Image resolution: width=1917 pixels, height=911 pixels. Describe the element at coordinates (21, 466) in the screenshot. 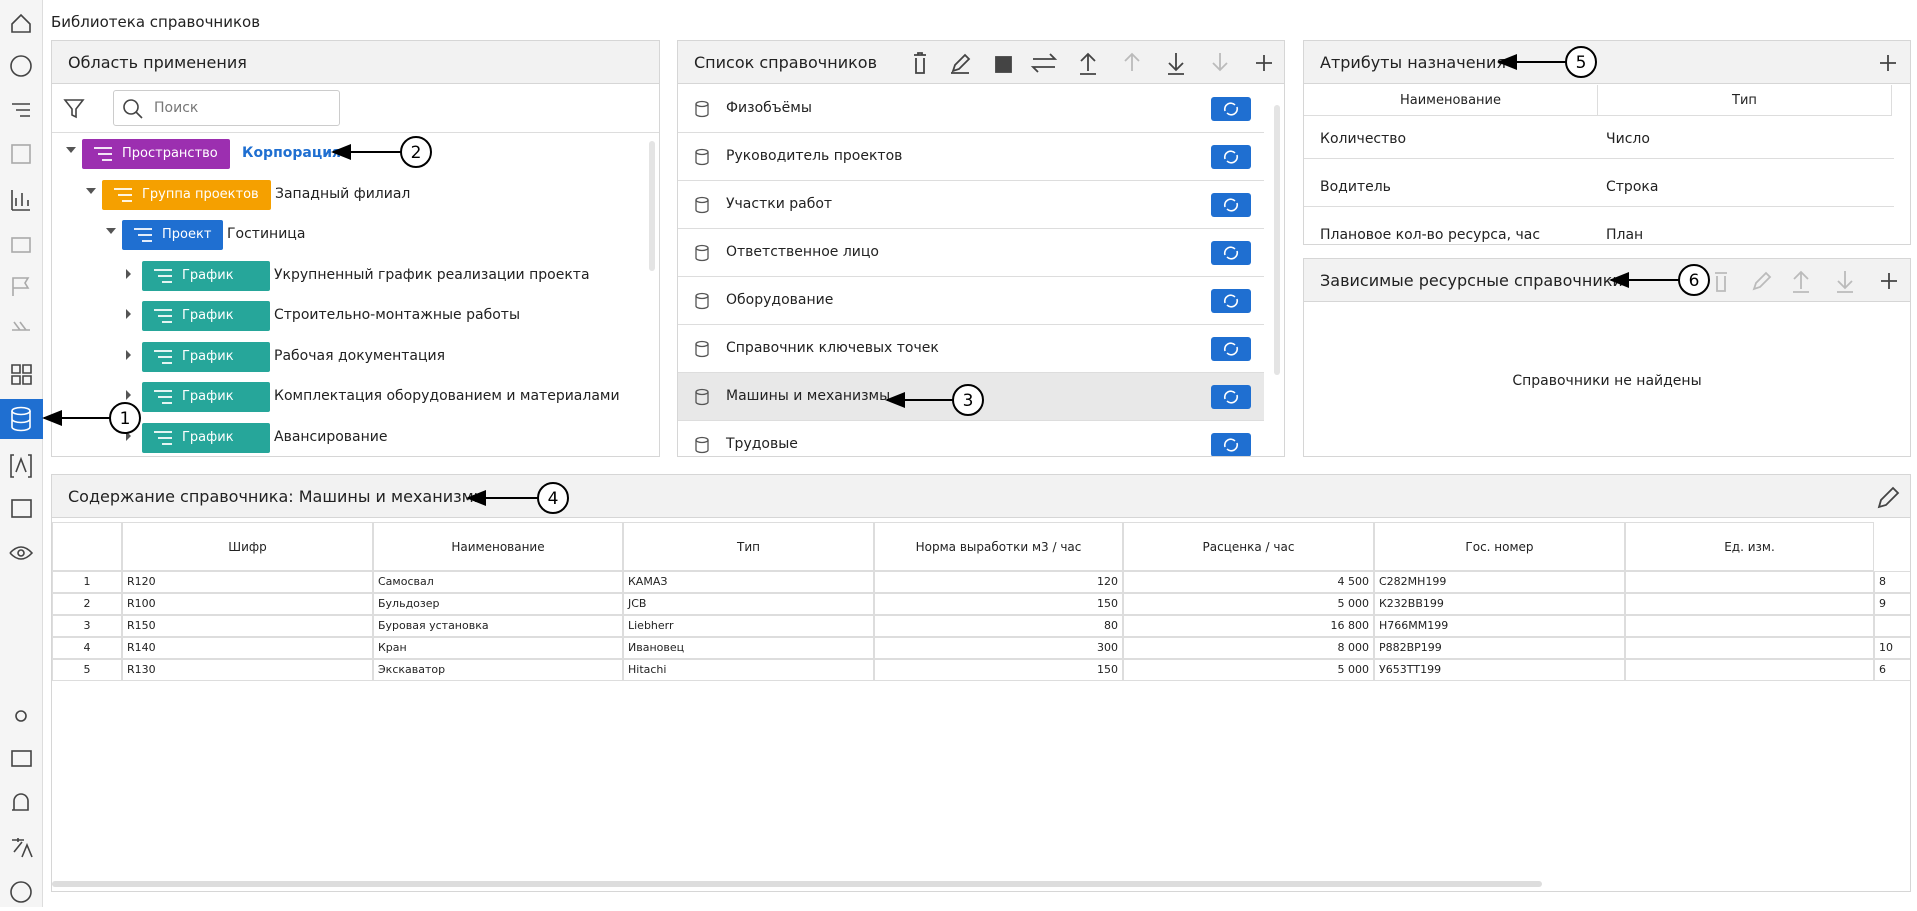

I see `text-icon` at that location.